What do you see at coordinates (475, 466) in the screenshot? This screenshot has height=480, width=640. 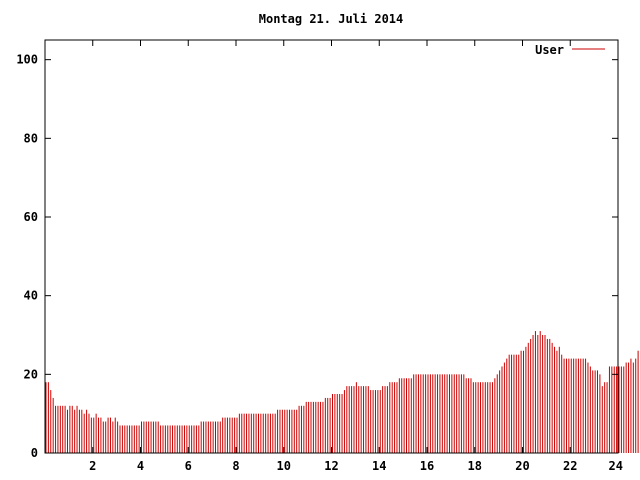 I see `x-tick-label: 18` at bounding box center [475, 466].